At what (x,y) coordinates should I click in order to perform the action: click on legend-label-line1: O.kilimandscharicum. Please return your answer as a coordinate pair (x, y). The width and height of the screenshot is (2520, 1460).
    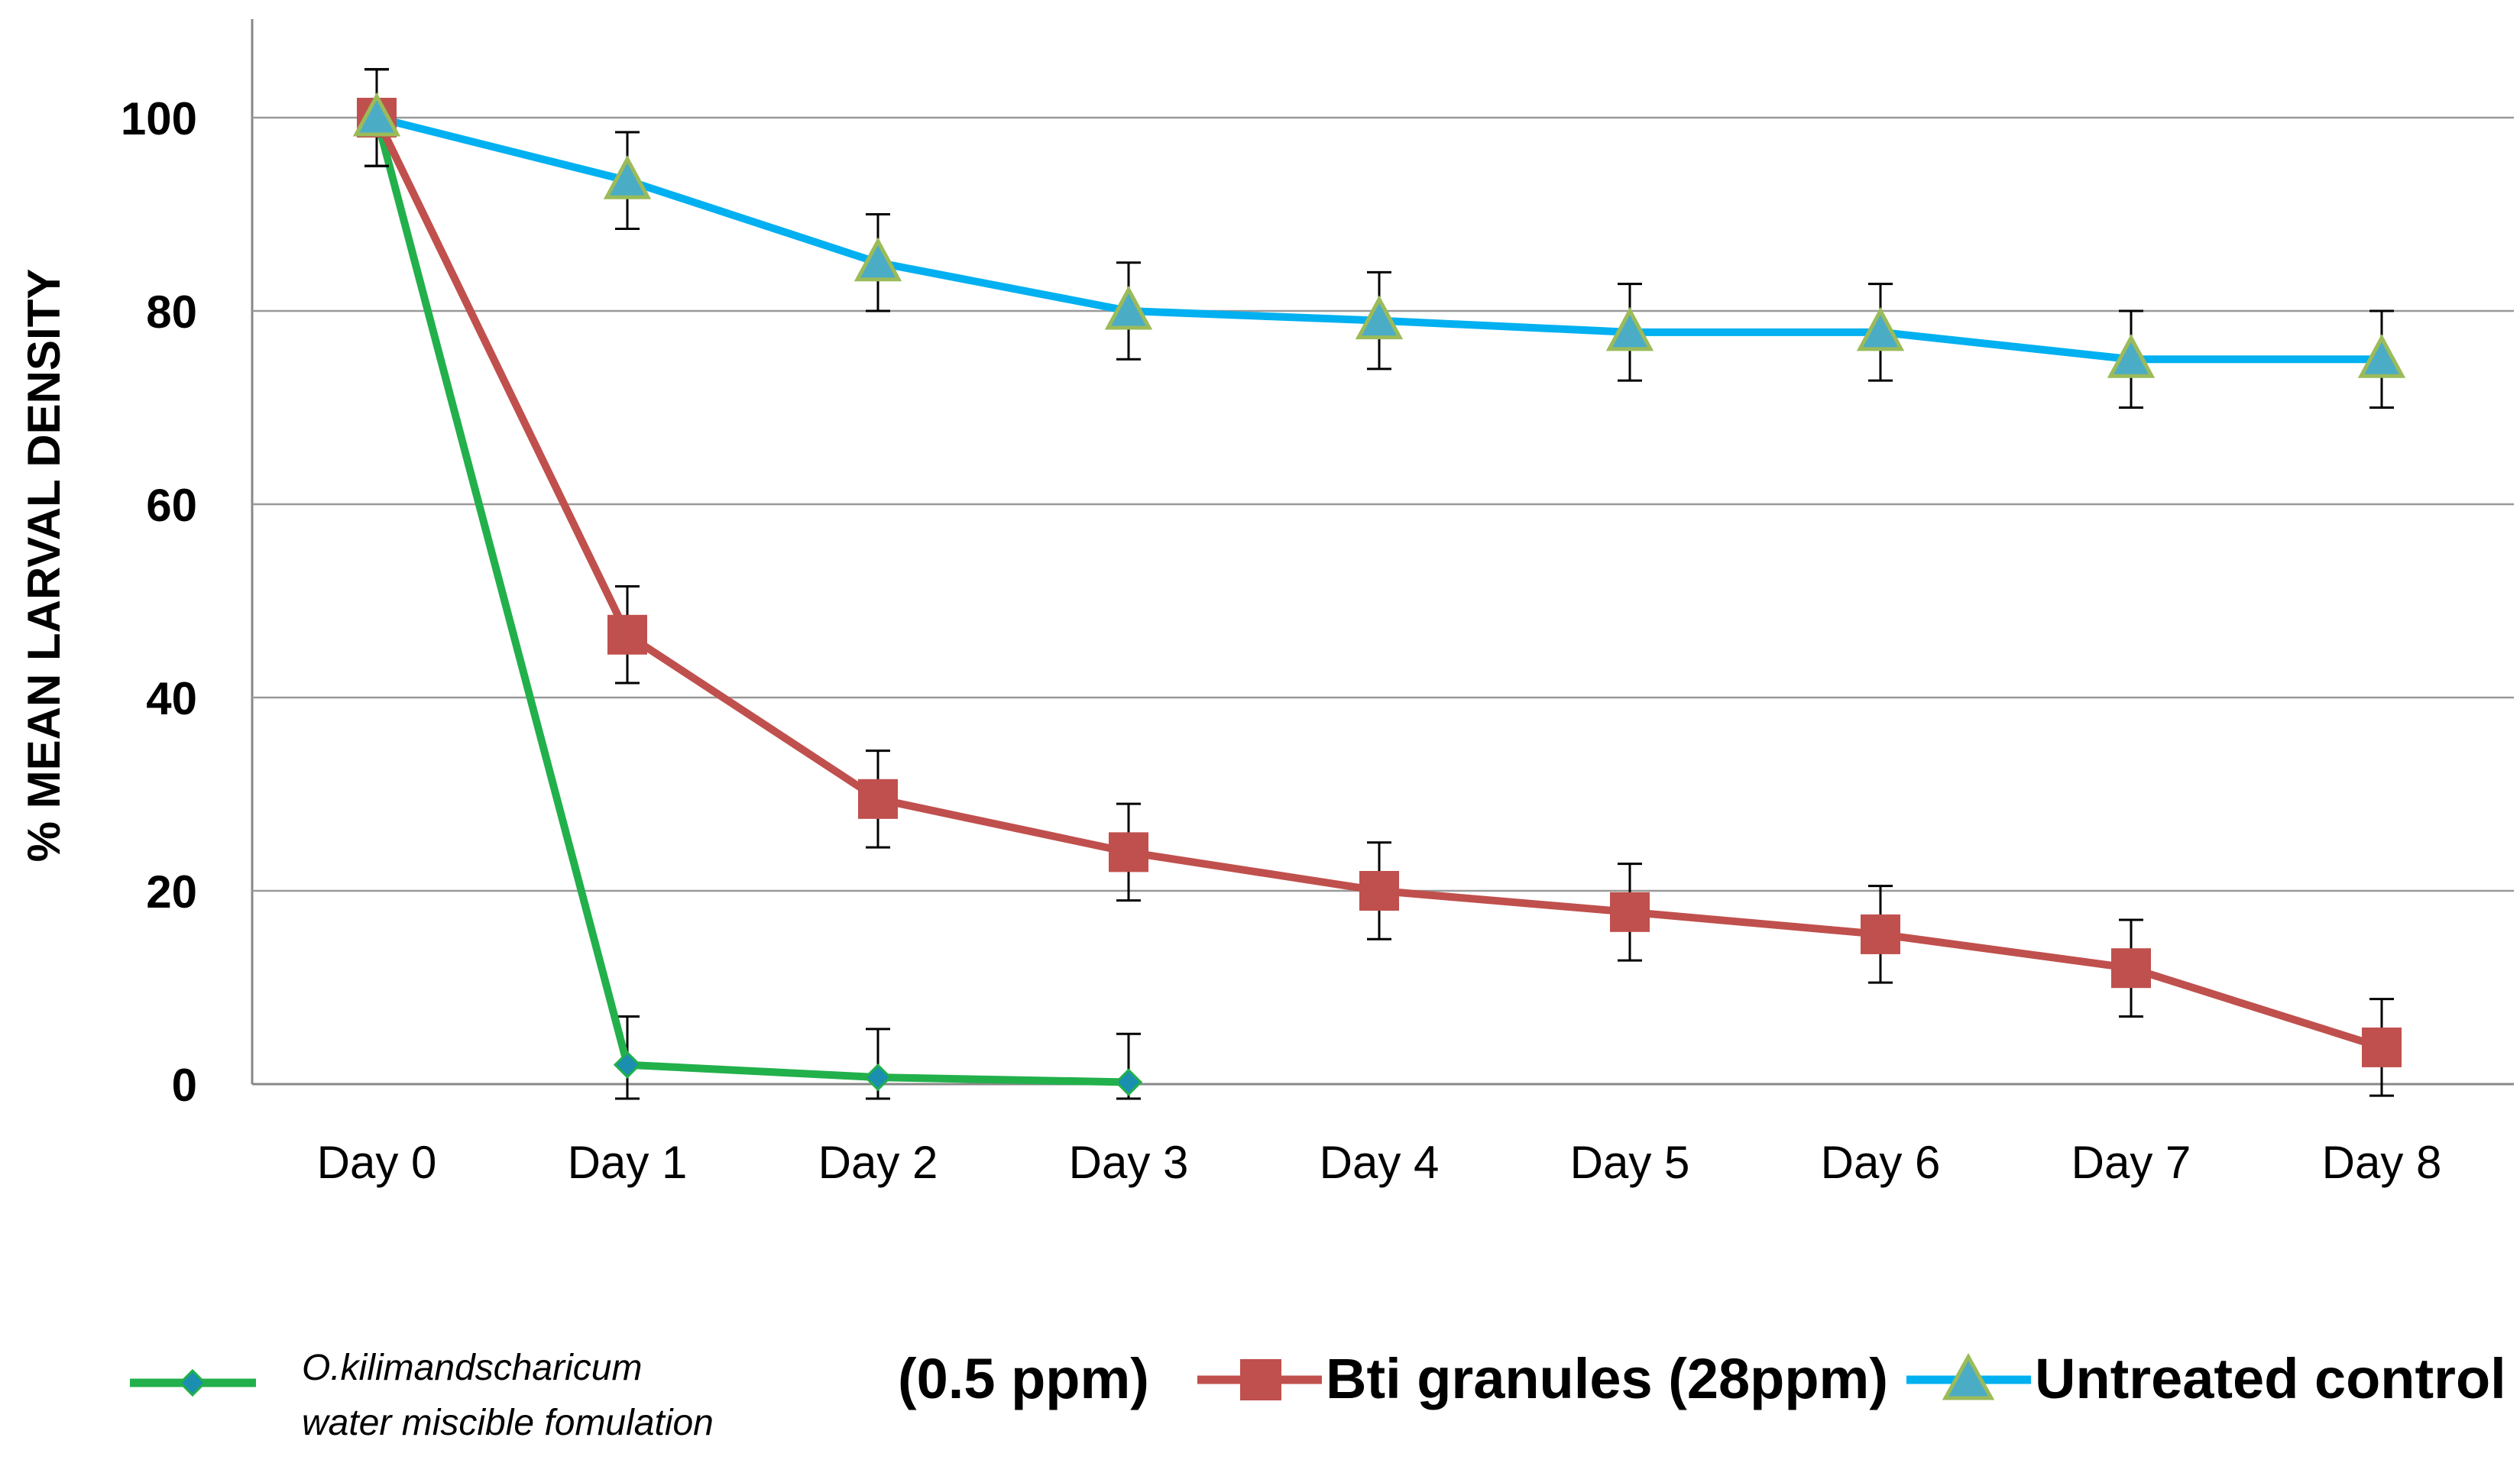
    Looking at the image, I should click on (472, 1368).